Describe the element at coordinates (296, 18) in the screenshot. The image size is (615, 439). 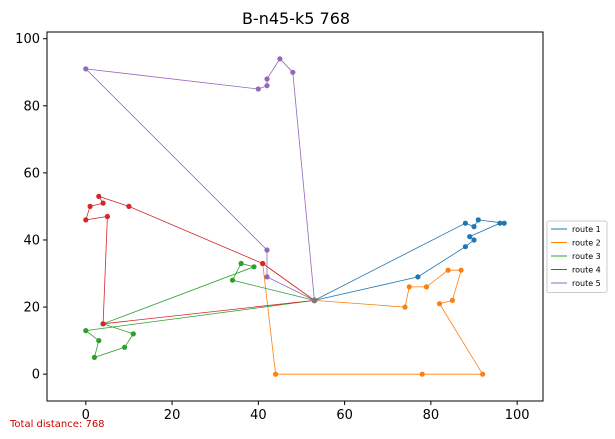
I see `chart-title: B-n45-k5 768` at that location.